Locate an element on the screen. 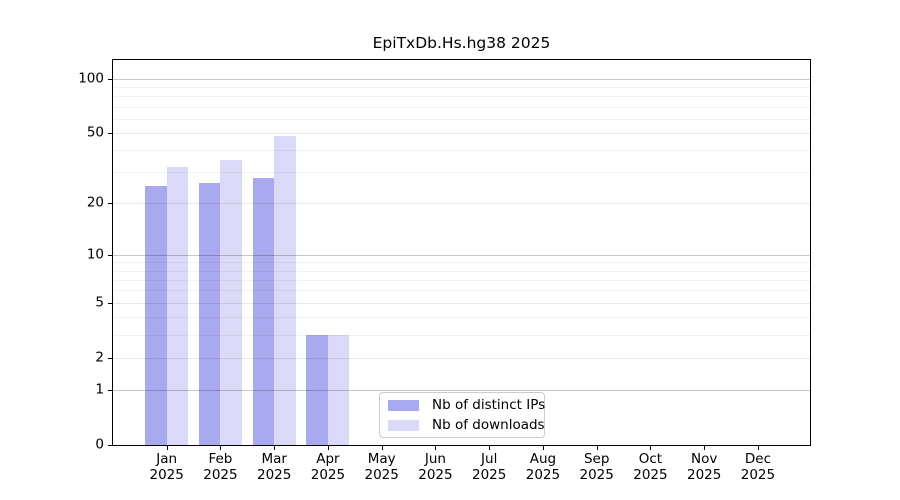 This screenshot has height=500, width=900. x-tick-label: Dec 2025 is located at coordinates (758, 467).